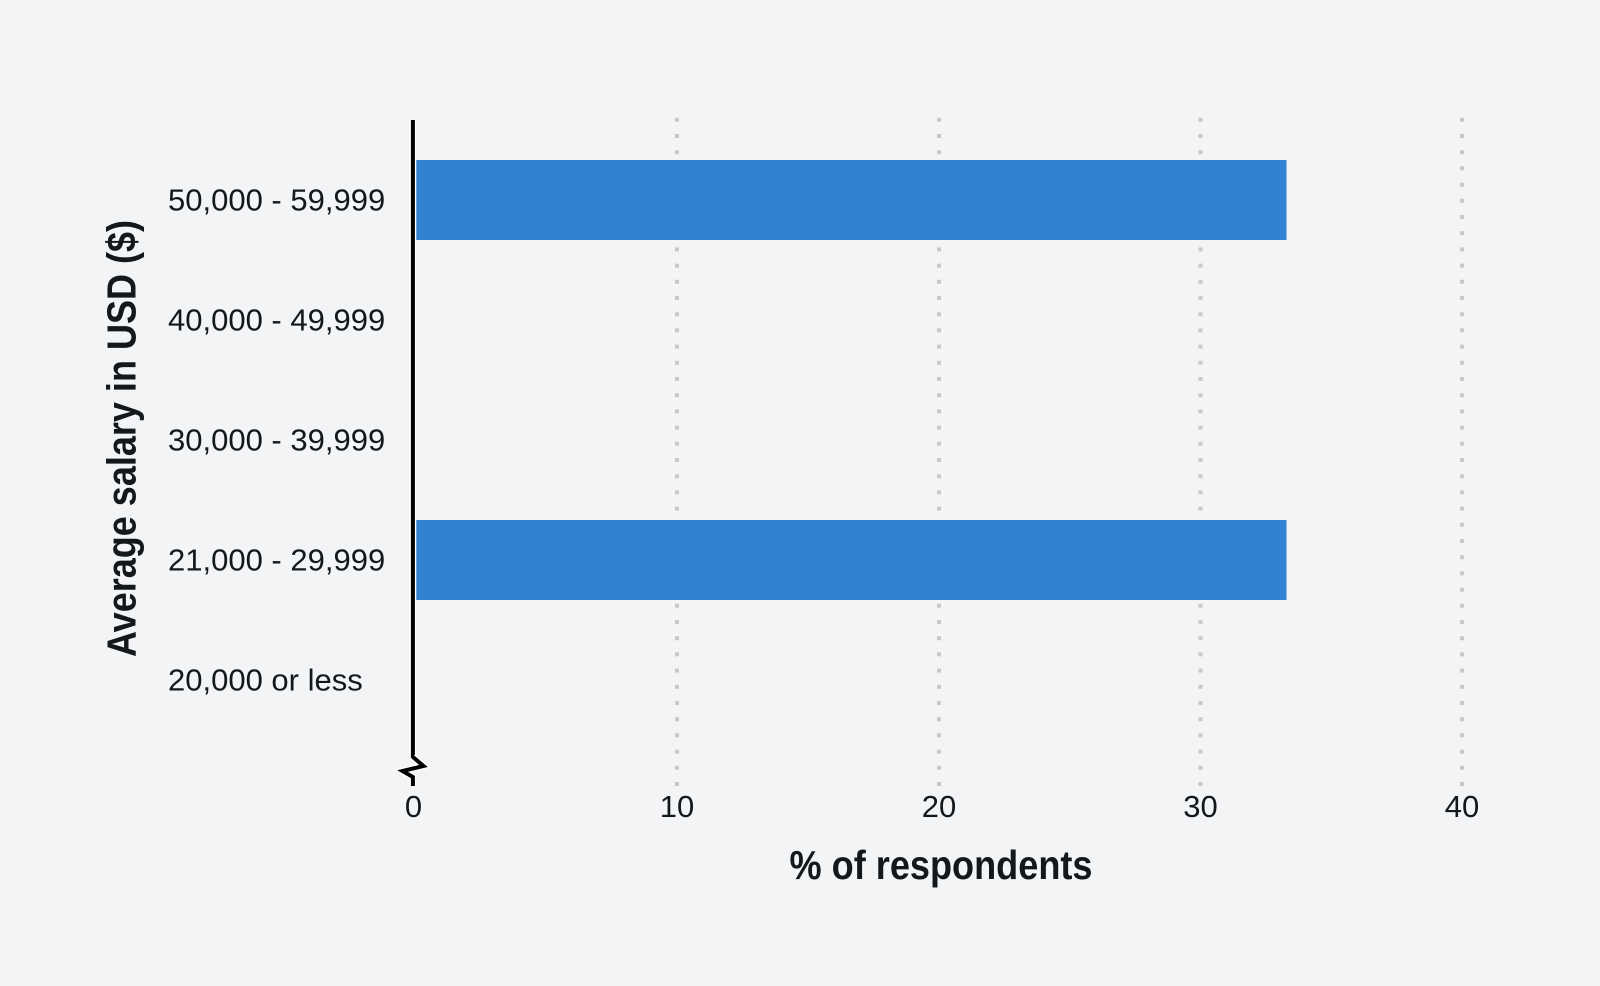  I want to click on svg-text: 50,000 - 59,999, so click(276, 200).